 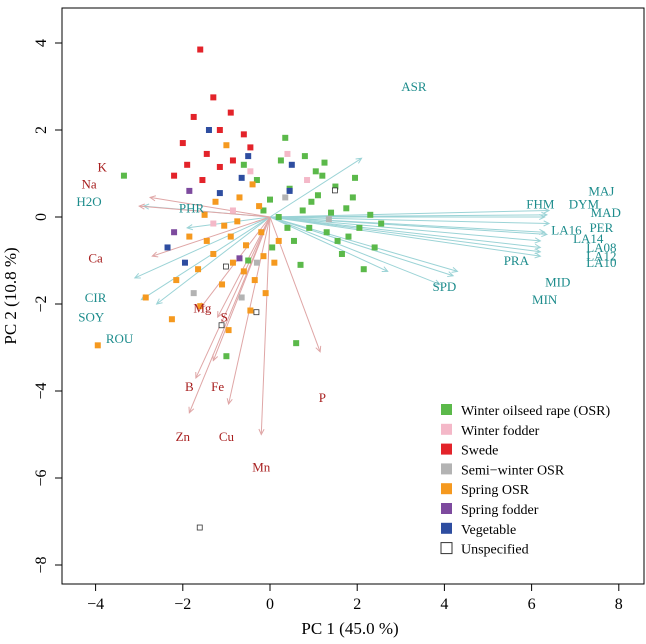 What do you see at coordinates (10, 295) in the screenshot?
I see `y-axis-label: PC 2 (10.8 %)` at bounding box center [10, 295].